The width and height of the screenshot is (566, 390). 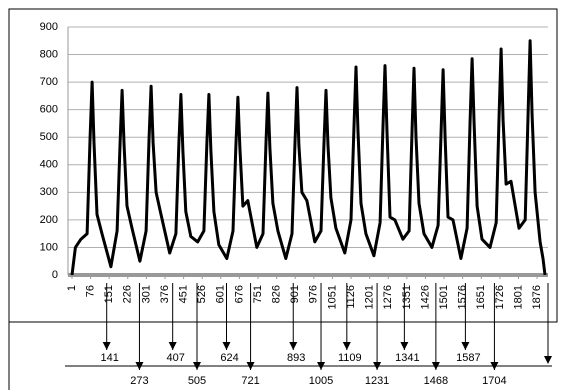 I want to click on annotation-label: 407, so click(x=176, y=358).